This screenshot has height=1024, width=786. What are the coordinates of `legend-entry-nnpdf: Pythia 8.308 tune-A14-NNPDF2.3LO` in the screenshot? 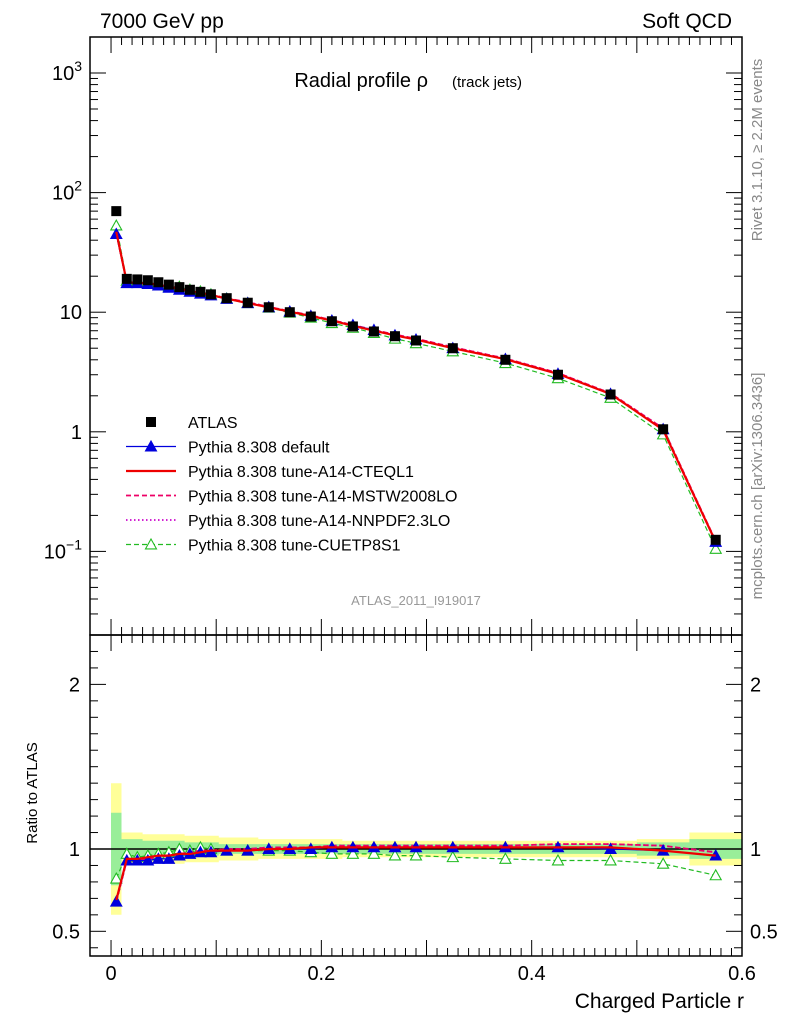 It's located at (288, 521).